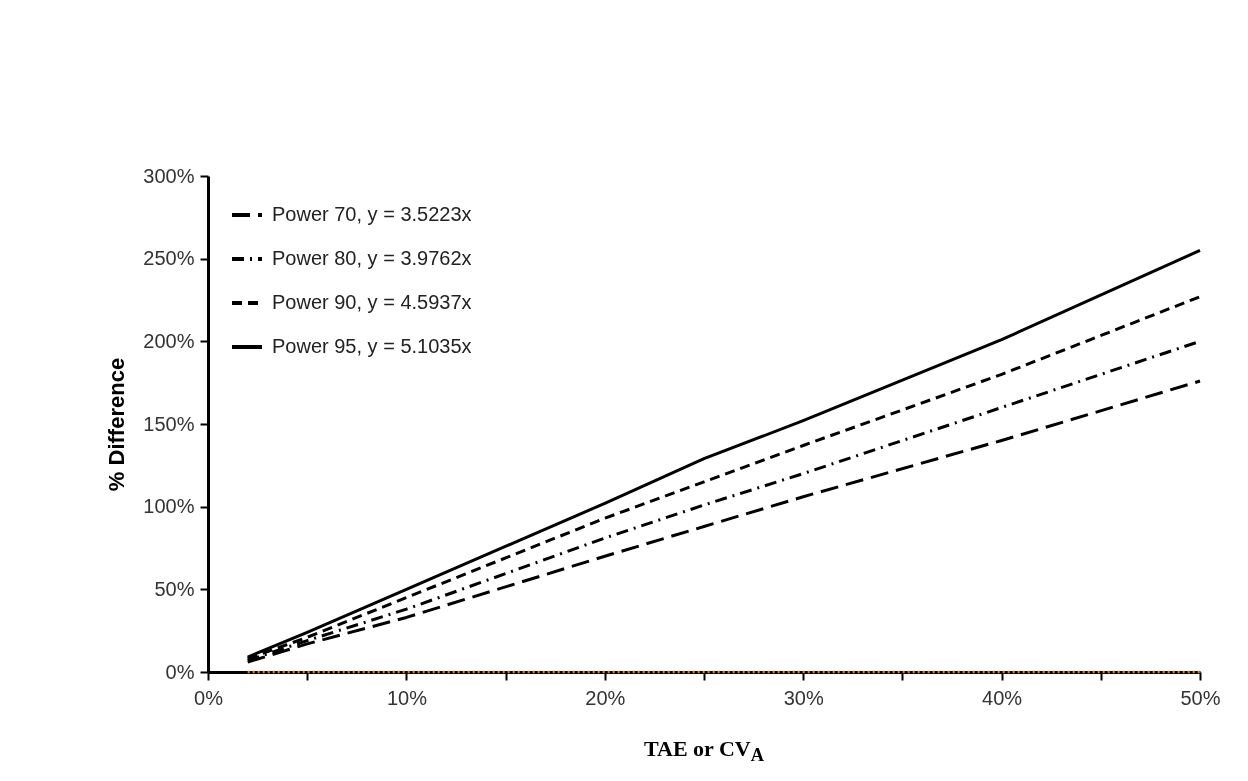  Describe the element at coordinates (372, 302) in the screenshot. I see `legend-label: Power 90, y = 4.5937x` at that location.